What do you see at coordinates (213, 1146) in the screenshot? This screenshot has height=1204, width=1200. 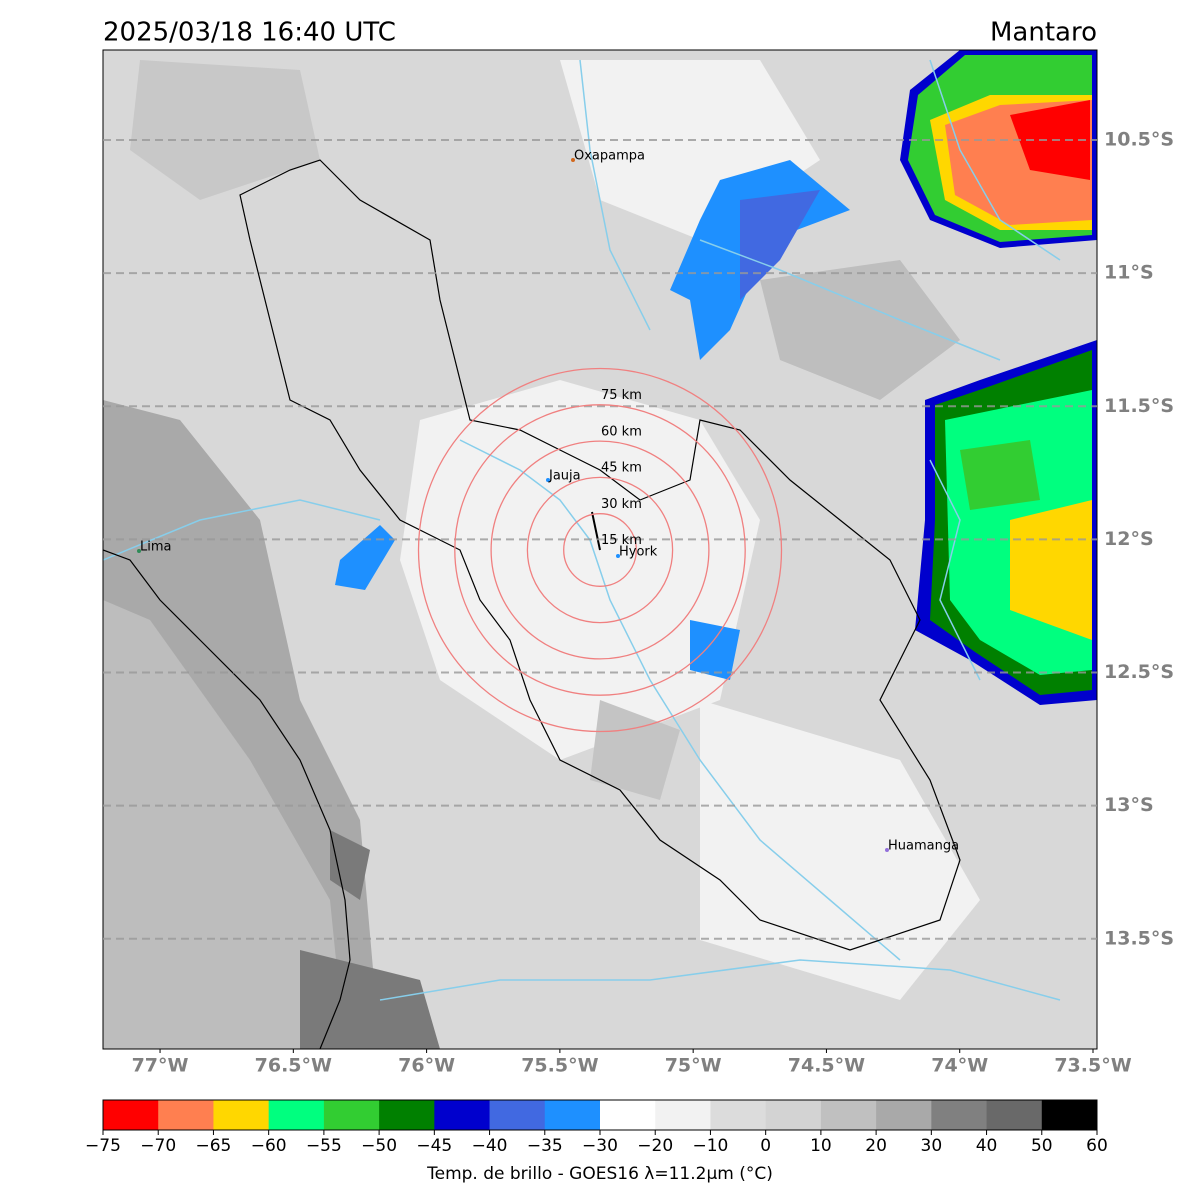 I see `colorbar-tick-label: −65` at bounding box center [213, 1146].